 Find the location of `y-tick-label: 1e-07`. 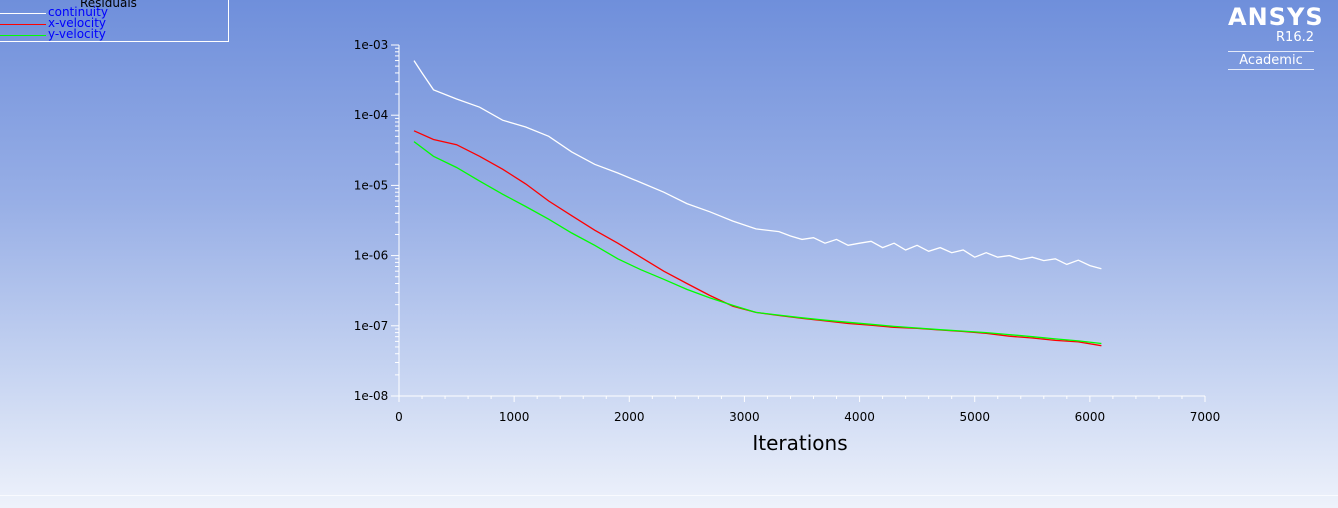

y-tick-label: 1e-07 is located at coordinates (371, 326).